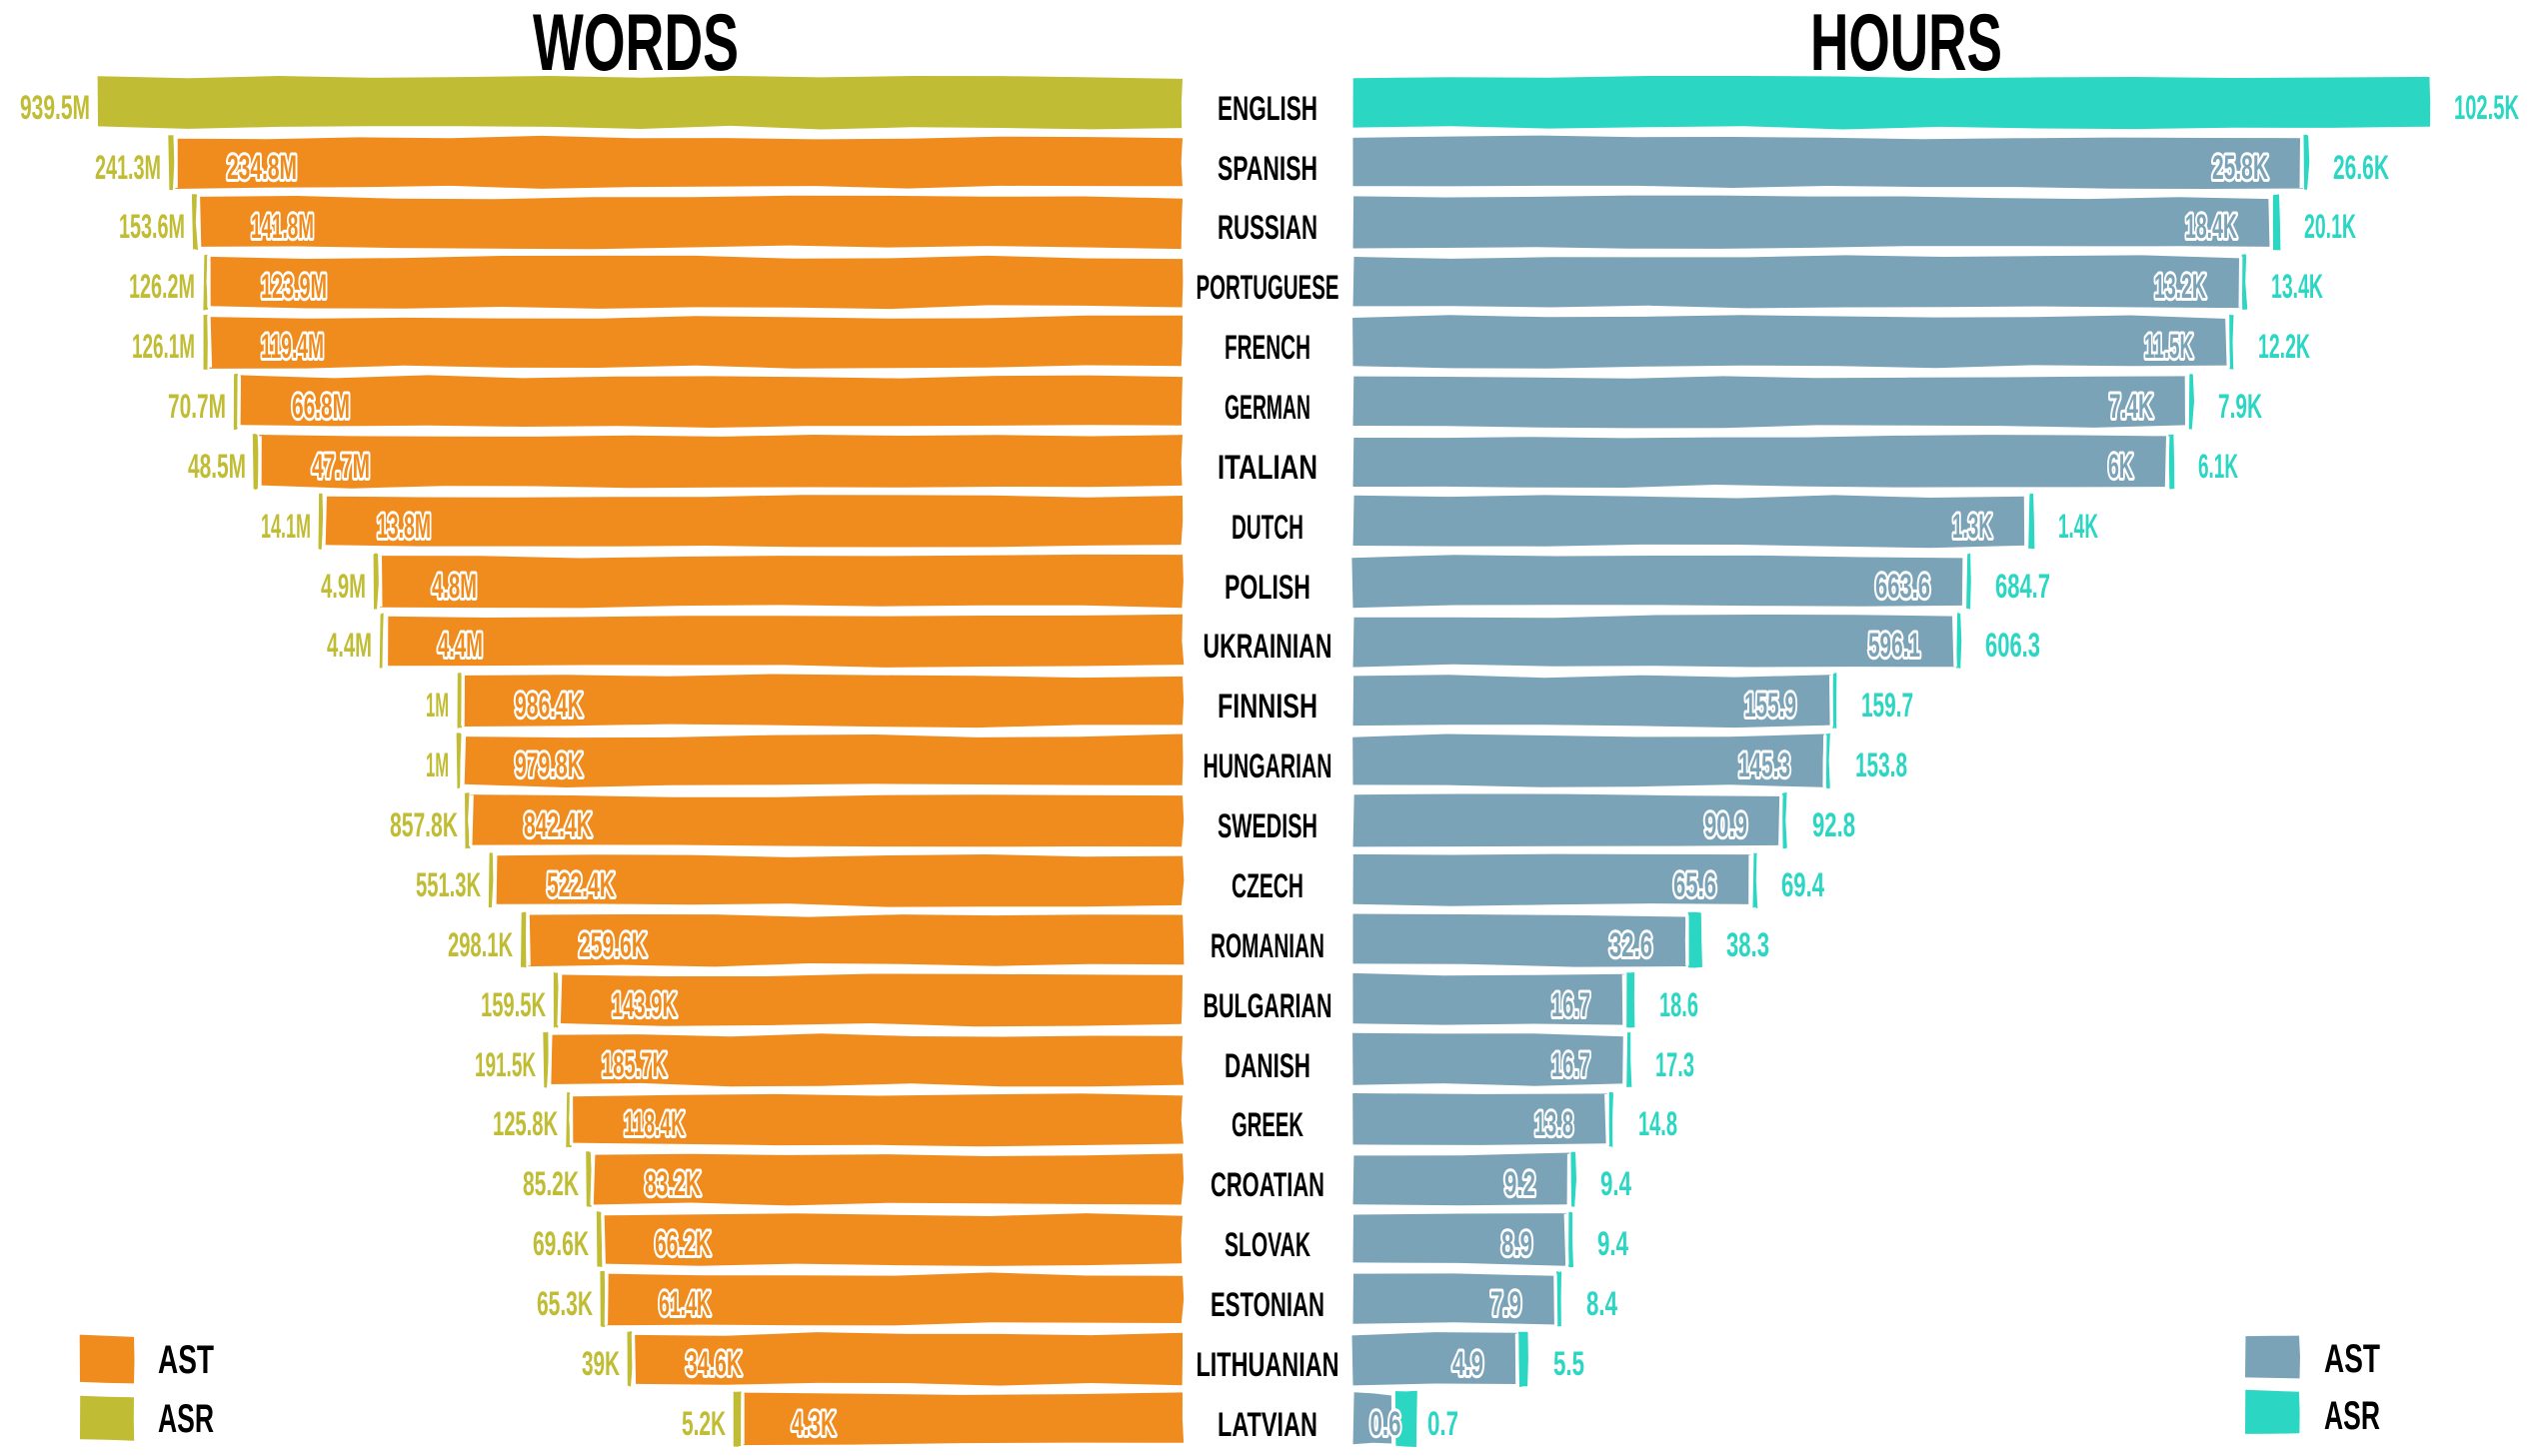  I want to click on svg-text: 66.8M, so click(321, 407).